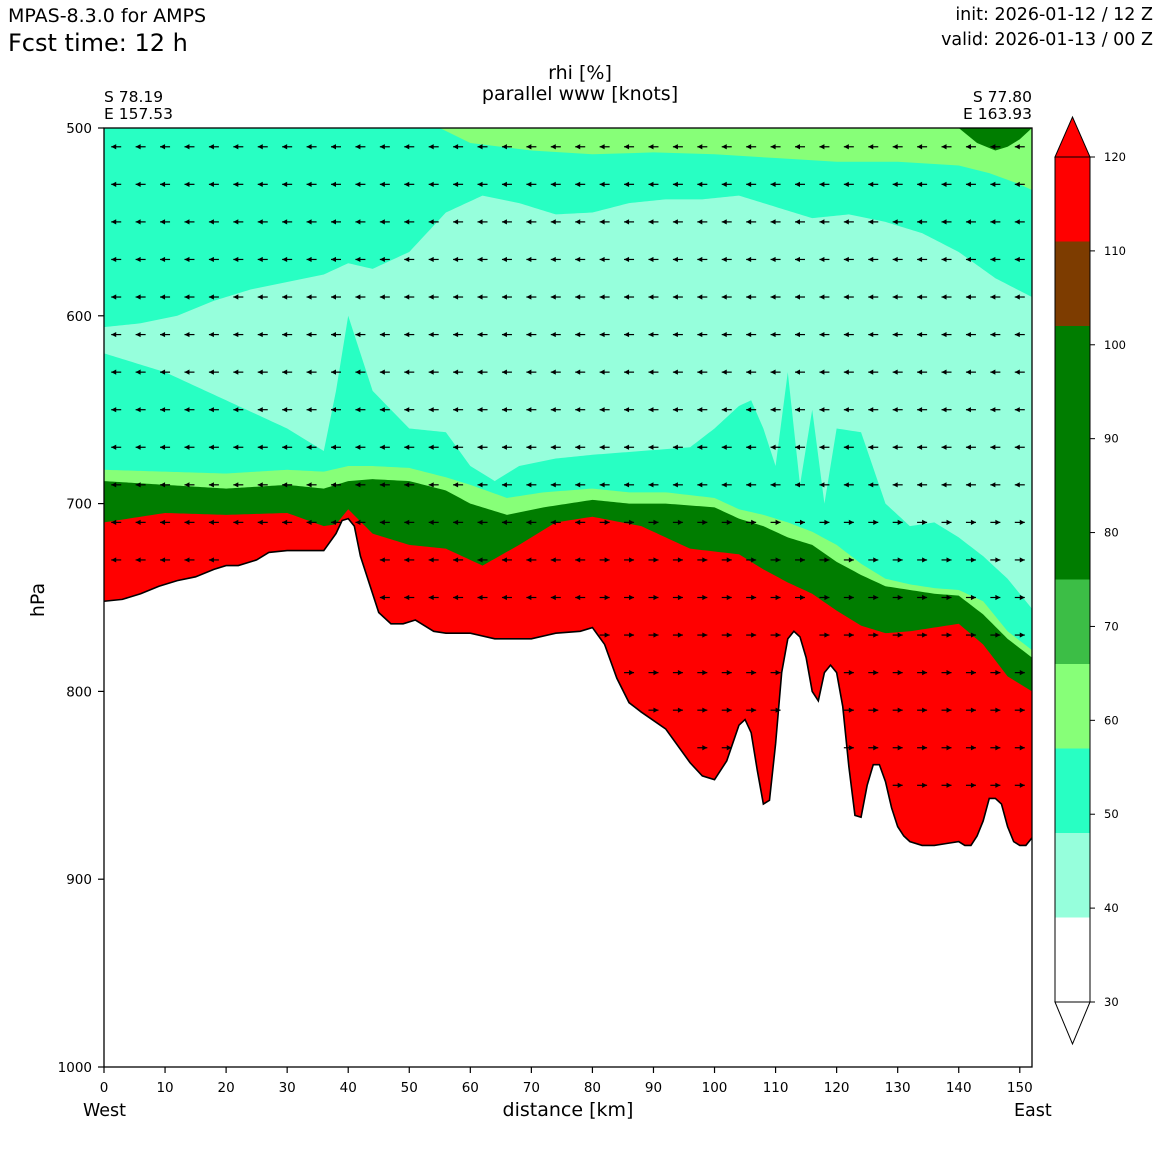  What do you see at coordinates (1002, 97) in the screenshot?
I see `right-end-lat: S 77.80` at bounding box center [1002, 97].